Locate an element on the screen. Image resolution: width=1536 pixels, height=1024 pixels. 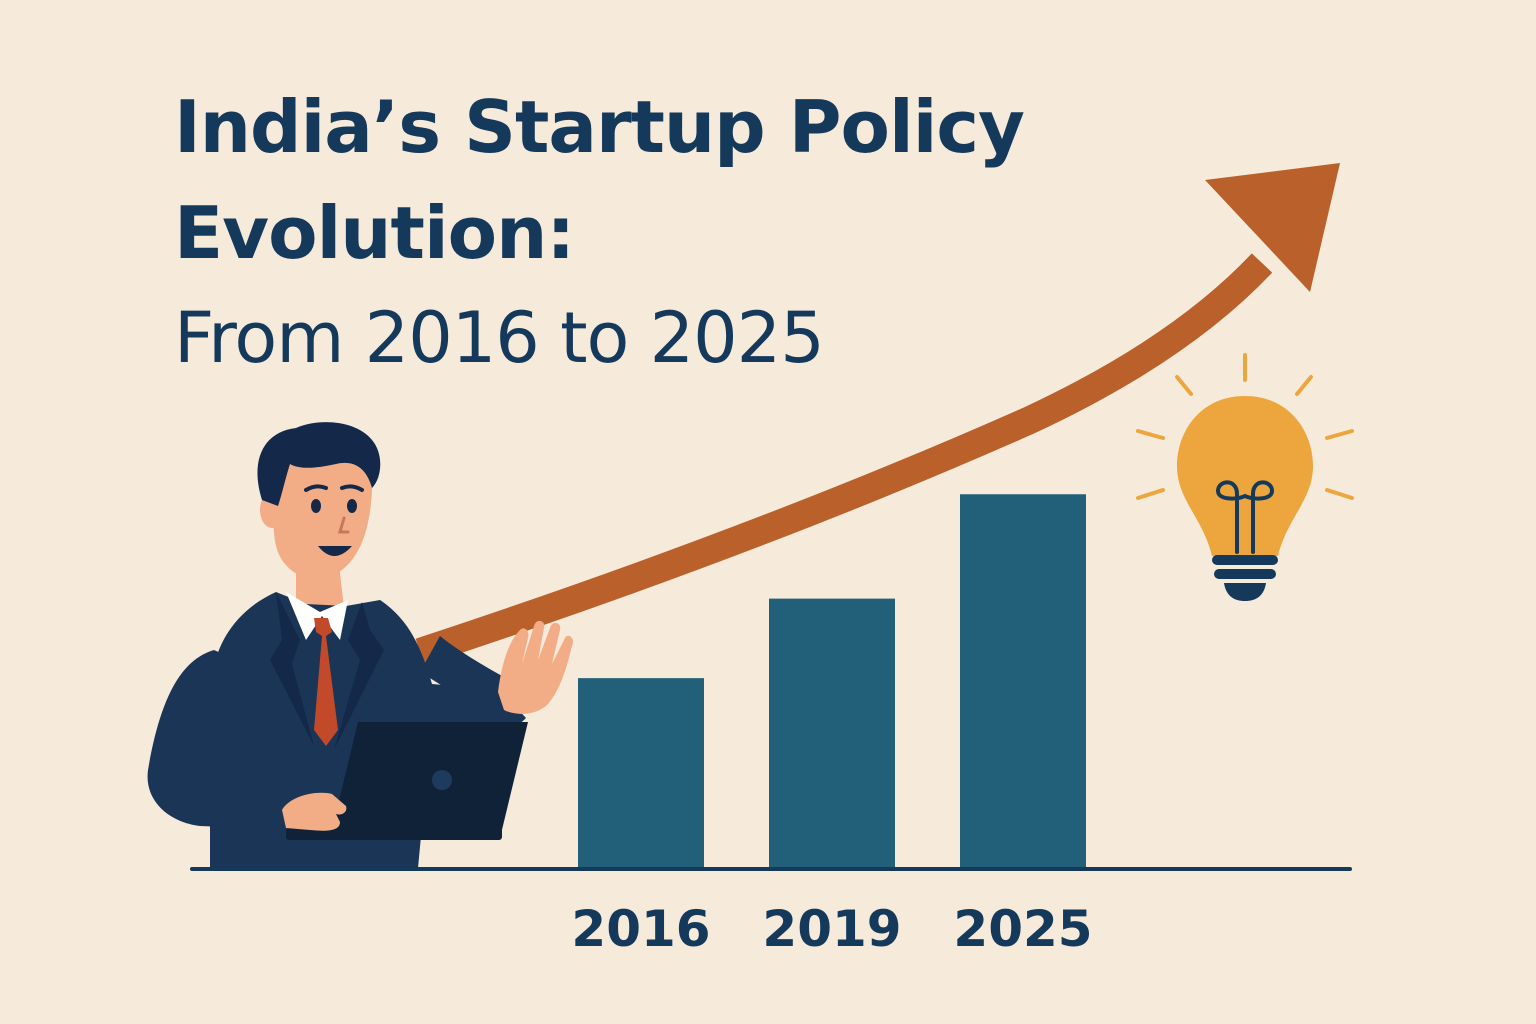
businessman-lapel-right is located at coordinates (359, 676).